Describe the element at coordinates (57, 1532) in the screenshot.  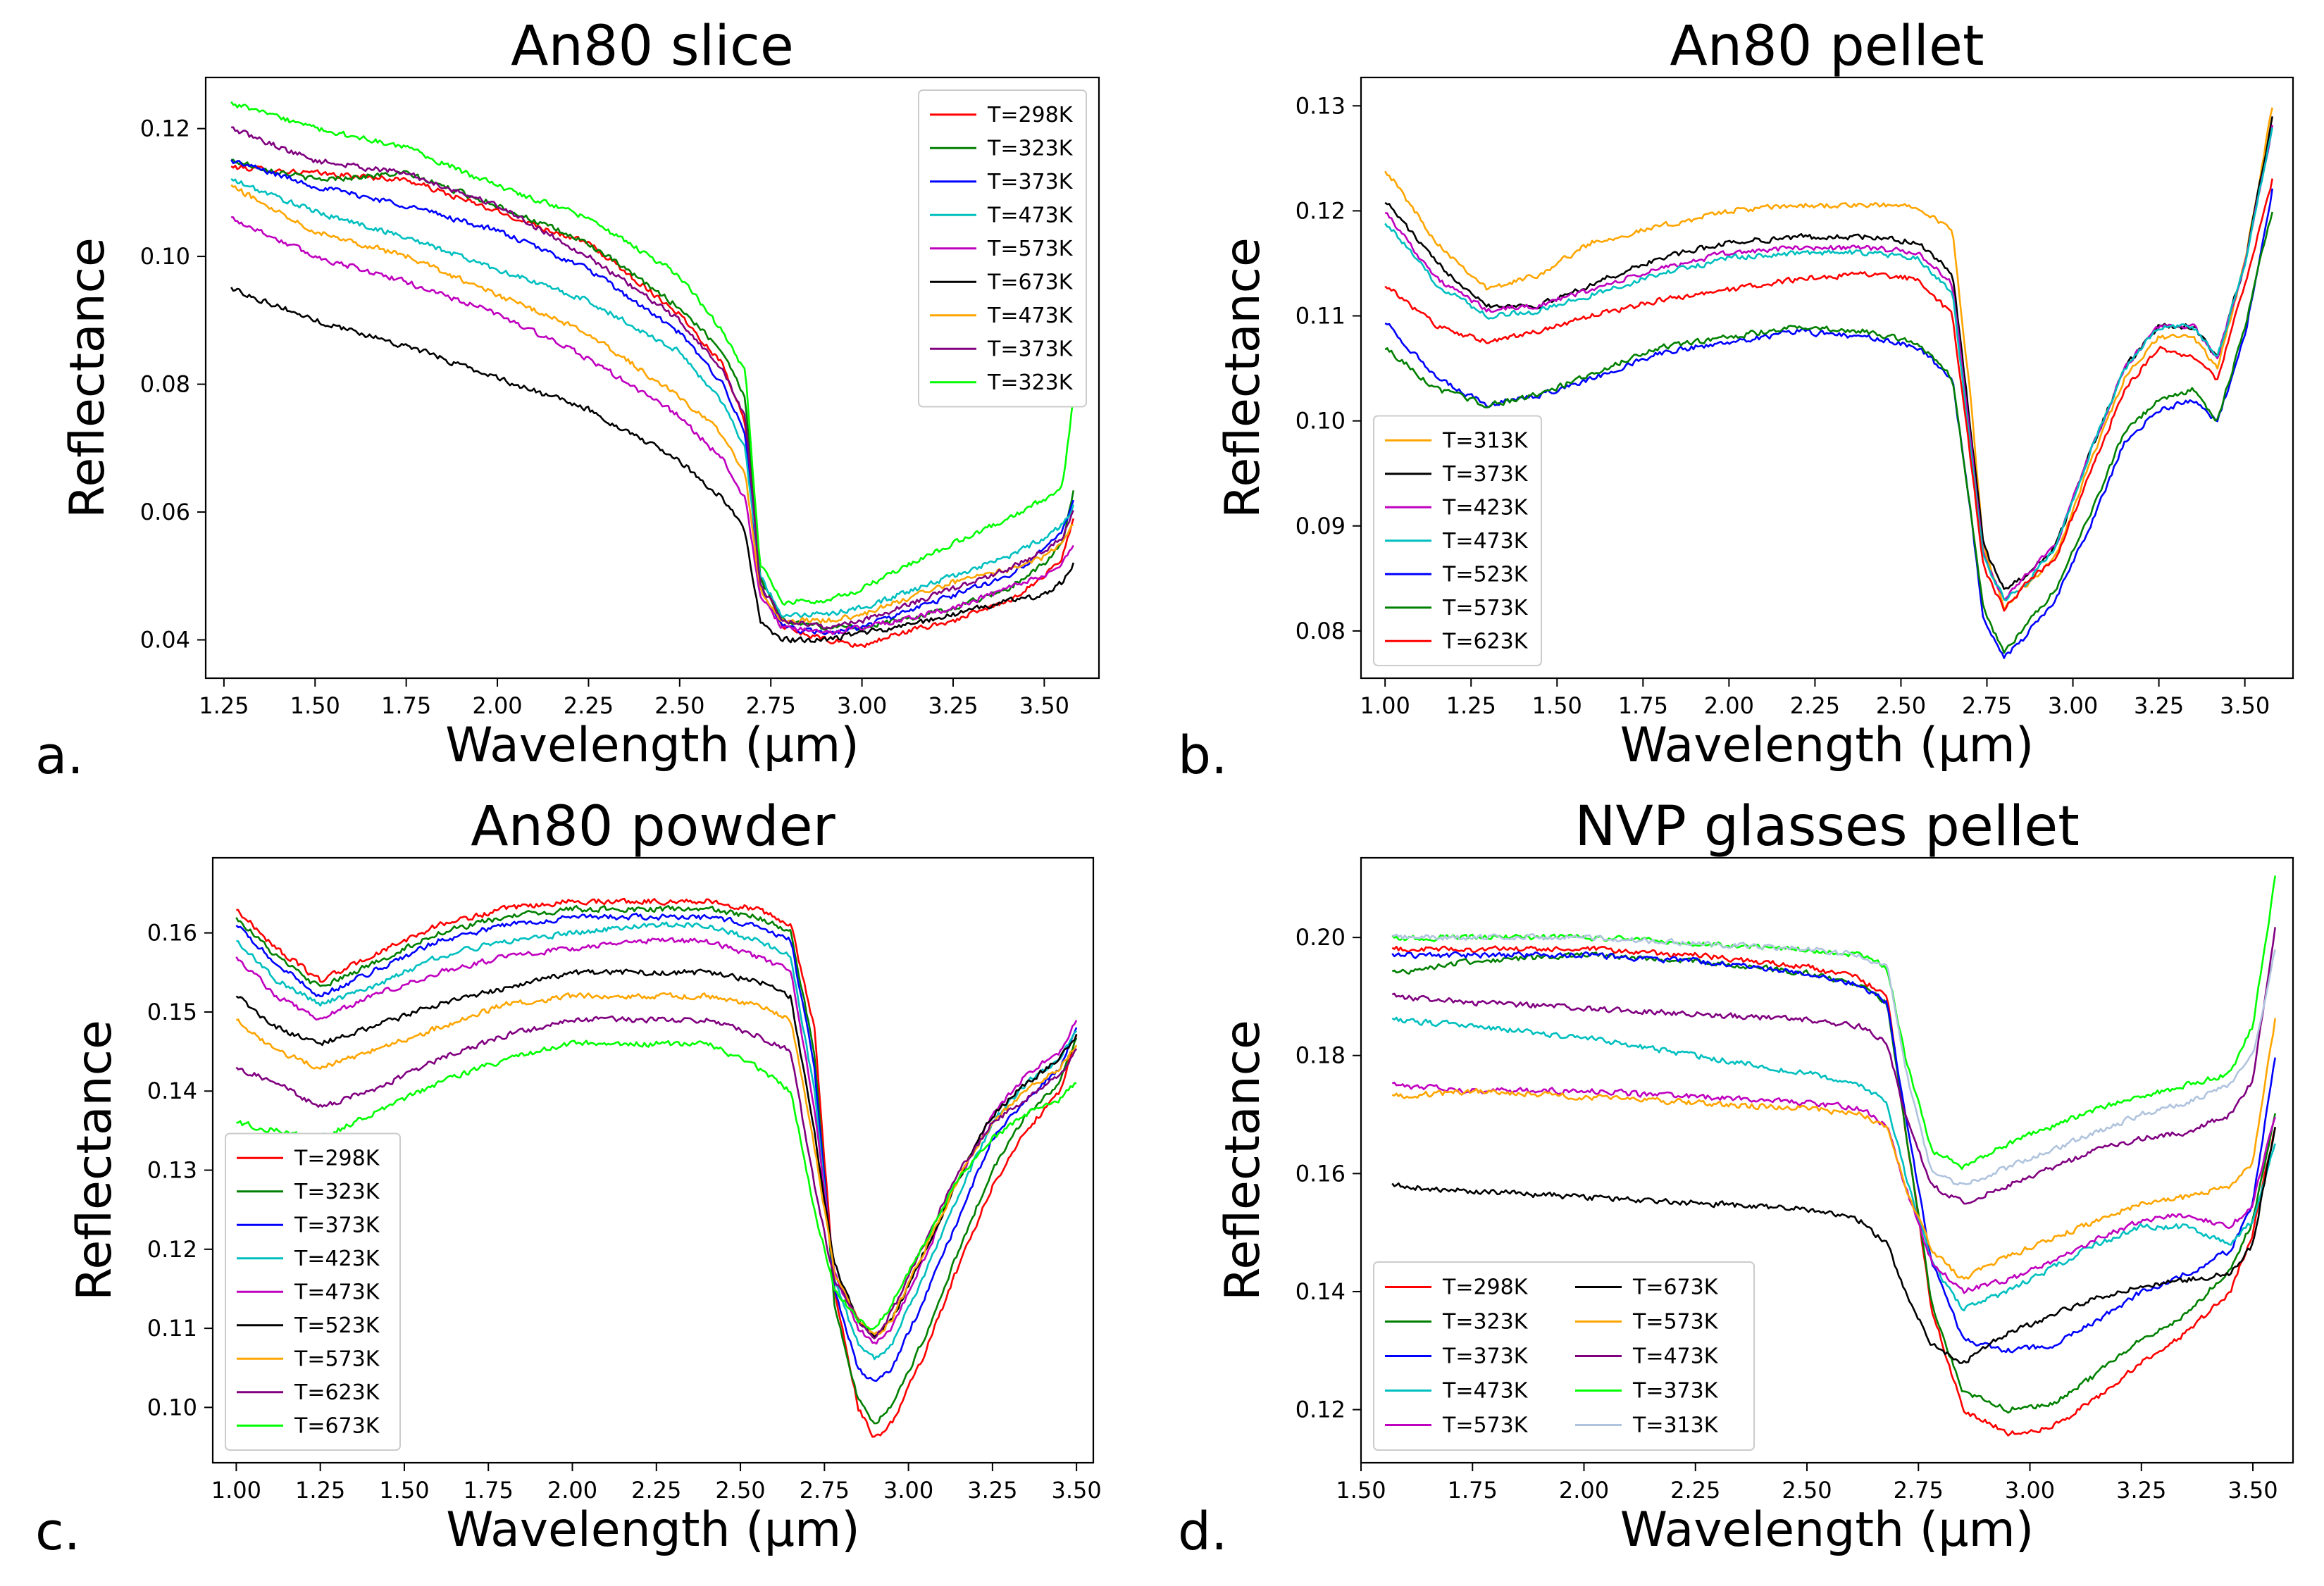
I see `panel-letter: c.` at that location.